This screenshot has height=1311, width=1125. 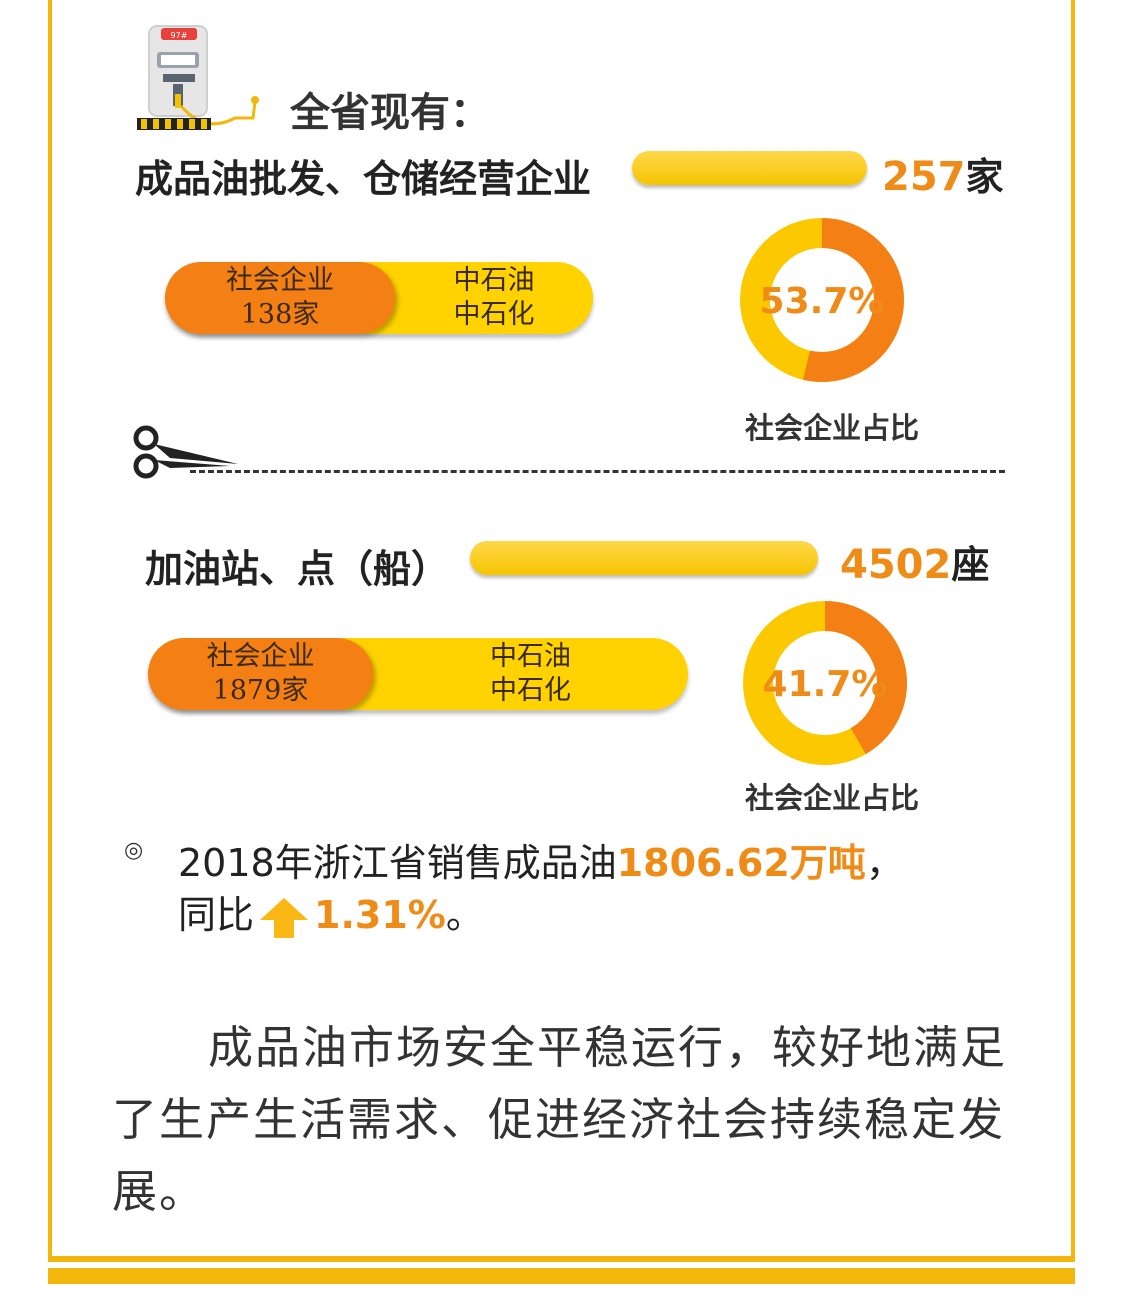 I want to click on row-2-donut-social-arc, so click(x=825, y=683).